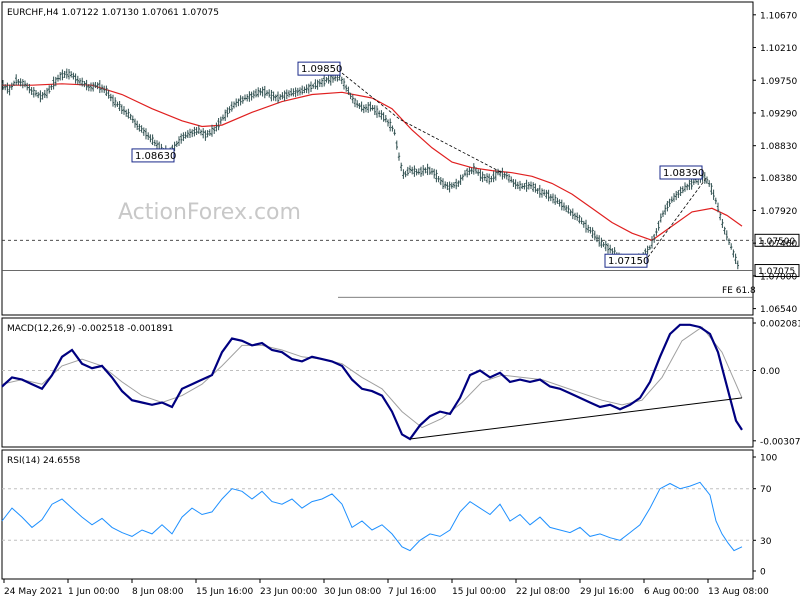 This screenshot has height=600, width=800. What do you see at coordinates (155, 156) in the screenshot?
I see `price-annotation: 1.08630` at bounding box center [155, 156].